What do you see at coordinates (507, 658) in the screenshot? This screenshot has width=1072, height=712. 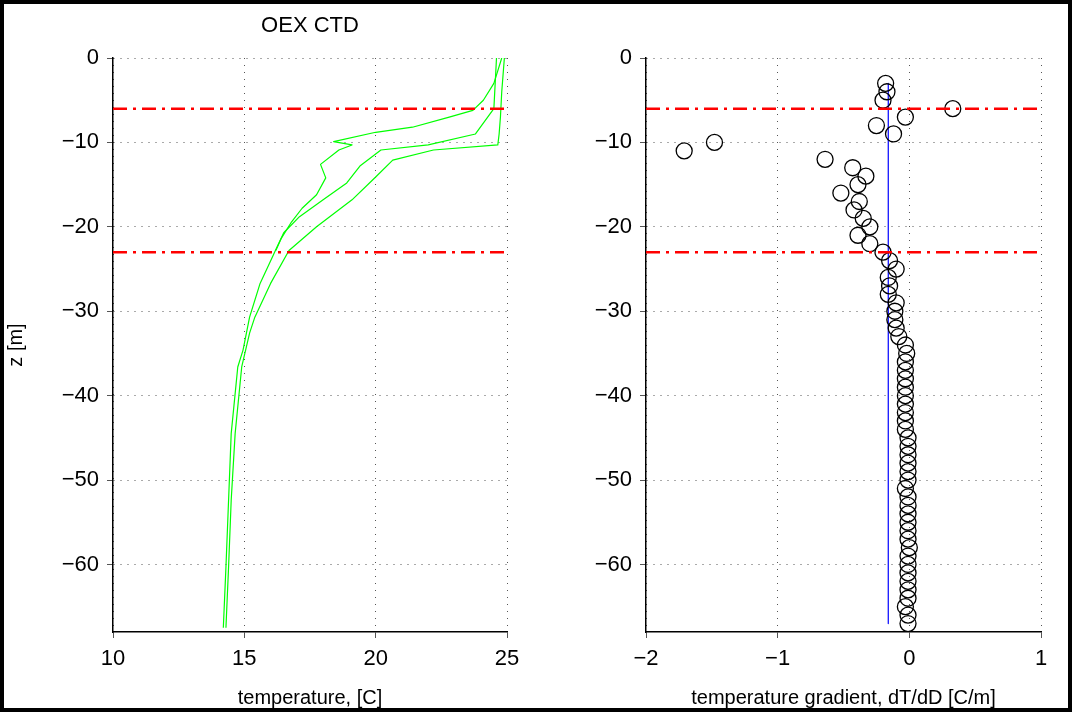 I see `x-tick-label: 25` at bounding box center [507, 658].